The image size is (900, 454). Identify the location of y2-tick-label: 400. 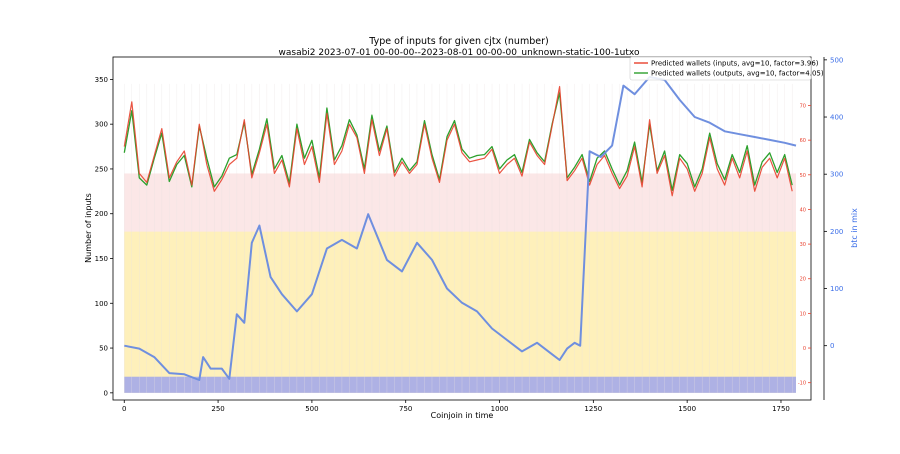
(836, 118).